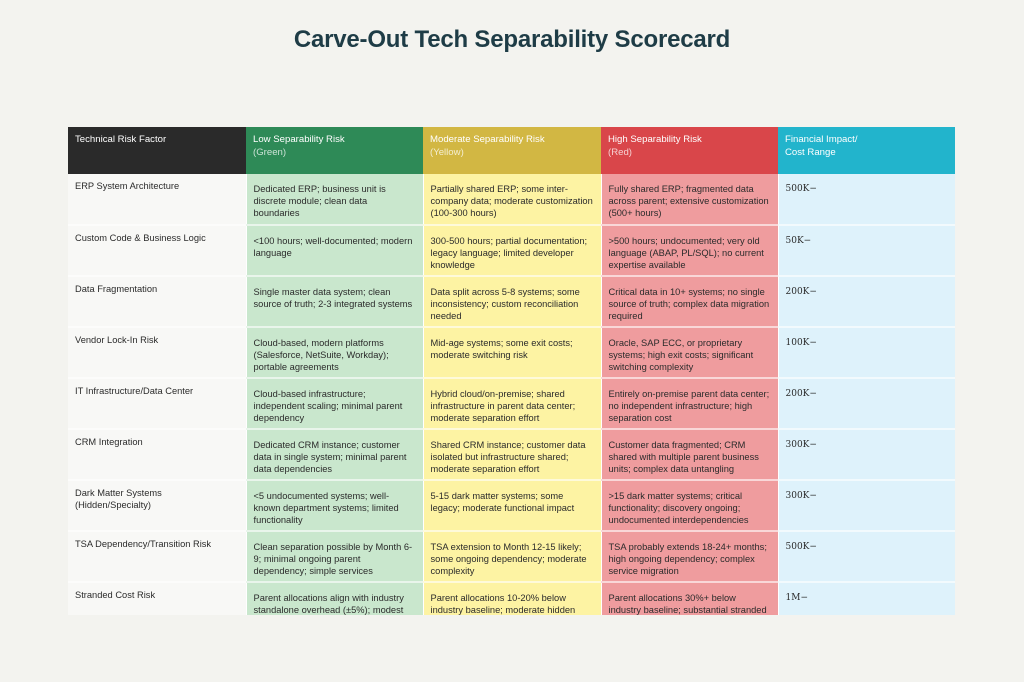 The width and height of the screenshot is (1024, 682). I want to click on financial-impact-cell: 50K−, so click(866, 251).